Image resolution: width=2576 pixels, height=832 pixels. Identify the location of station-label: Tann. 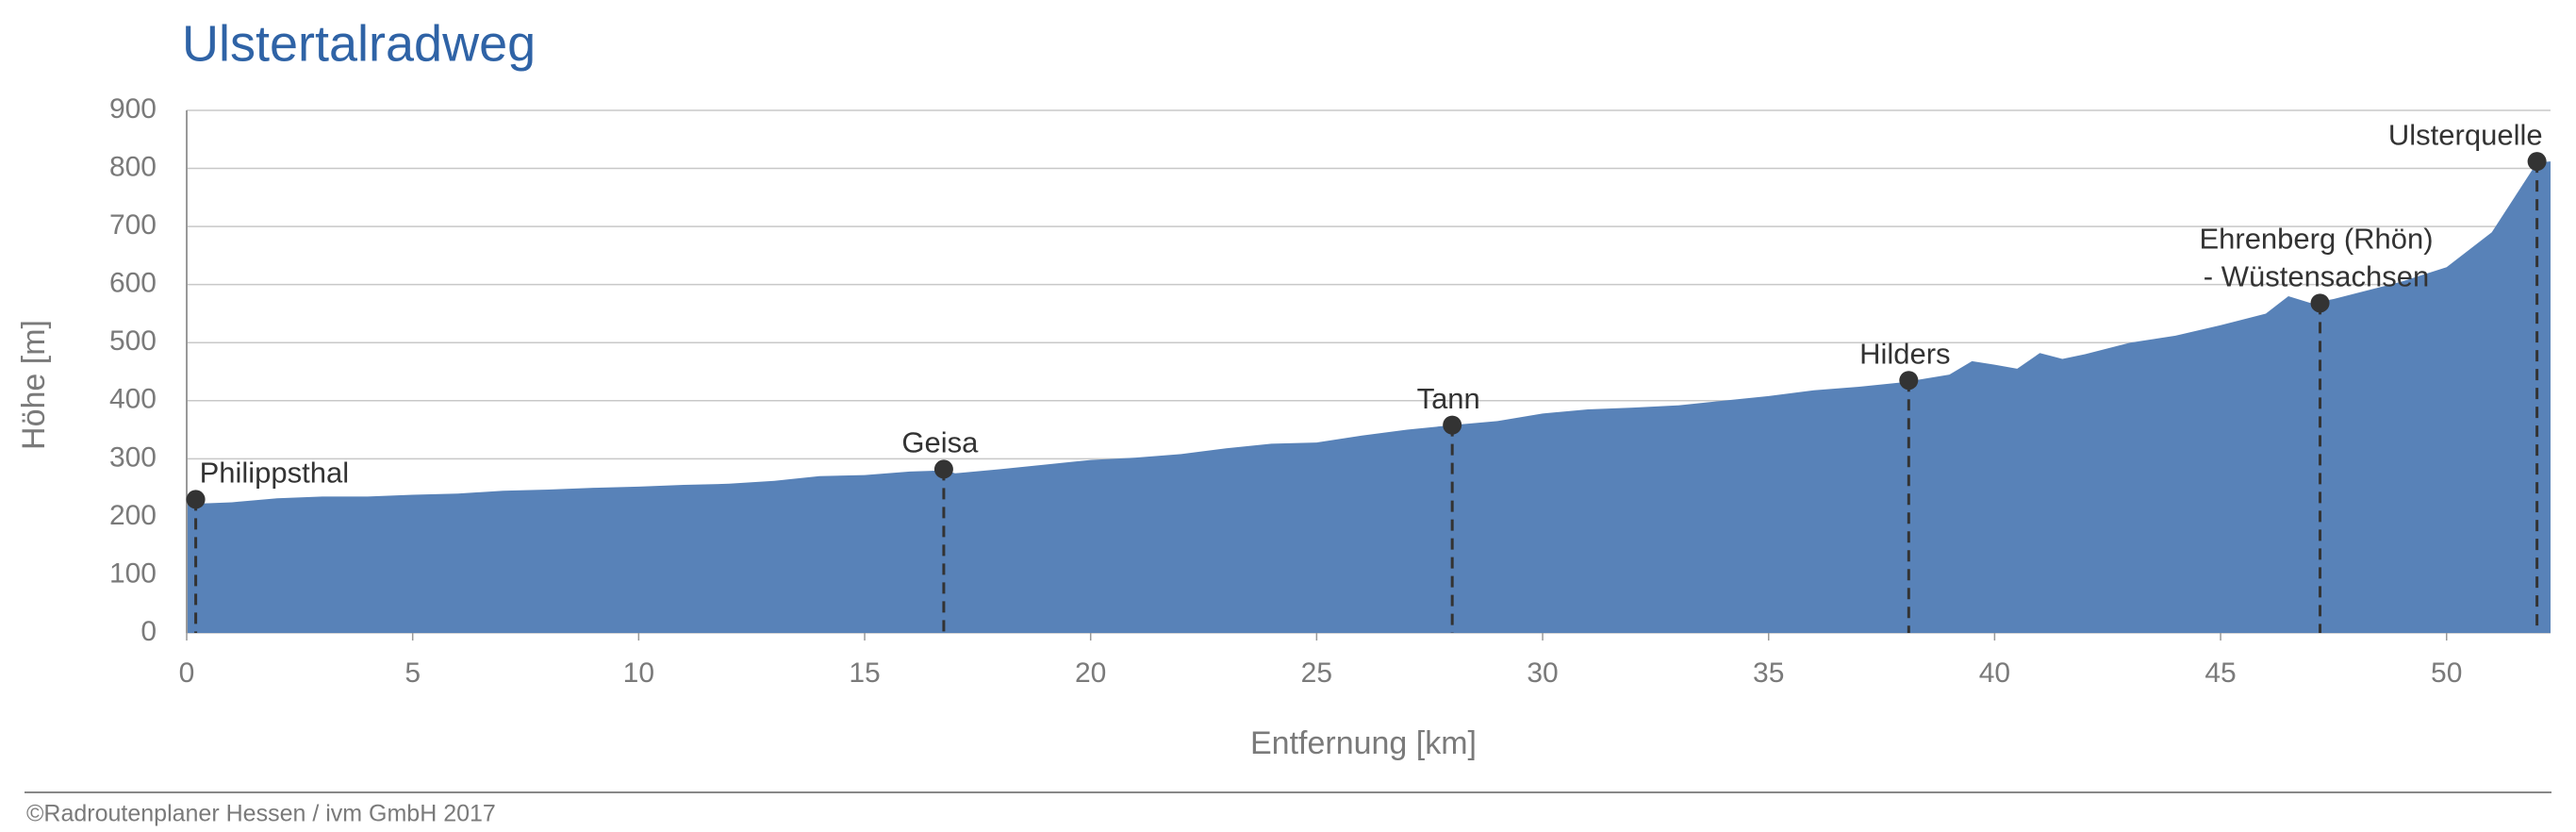
(1448, 398).